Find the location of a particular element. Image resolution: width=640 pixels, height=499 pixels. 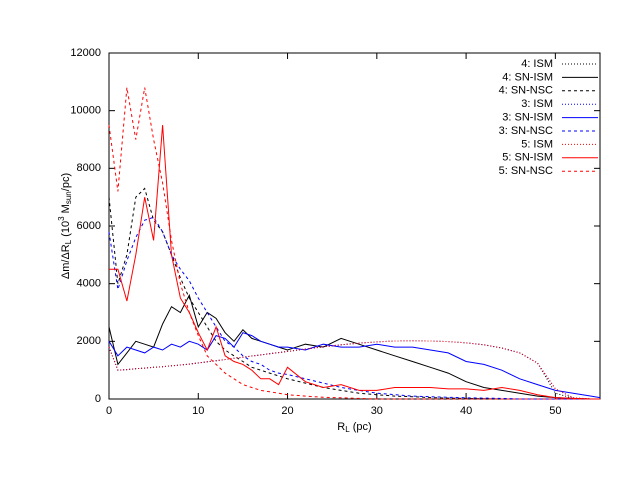

legend-label: 4: SN-NSC is located at coordinates (526, 91).